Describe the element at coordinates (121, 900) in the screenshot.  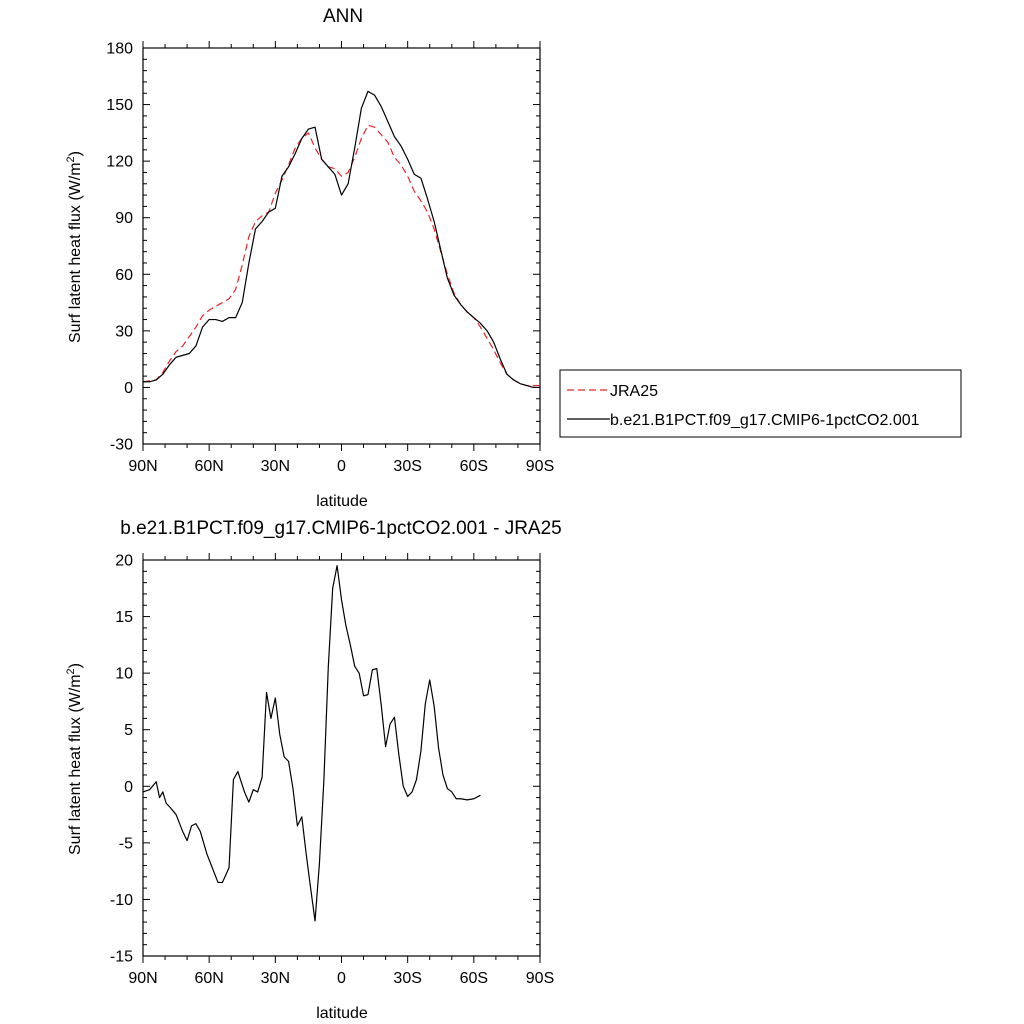
I see `y-tick-label: -10` at that location.